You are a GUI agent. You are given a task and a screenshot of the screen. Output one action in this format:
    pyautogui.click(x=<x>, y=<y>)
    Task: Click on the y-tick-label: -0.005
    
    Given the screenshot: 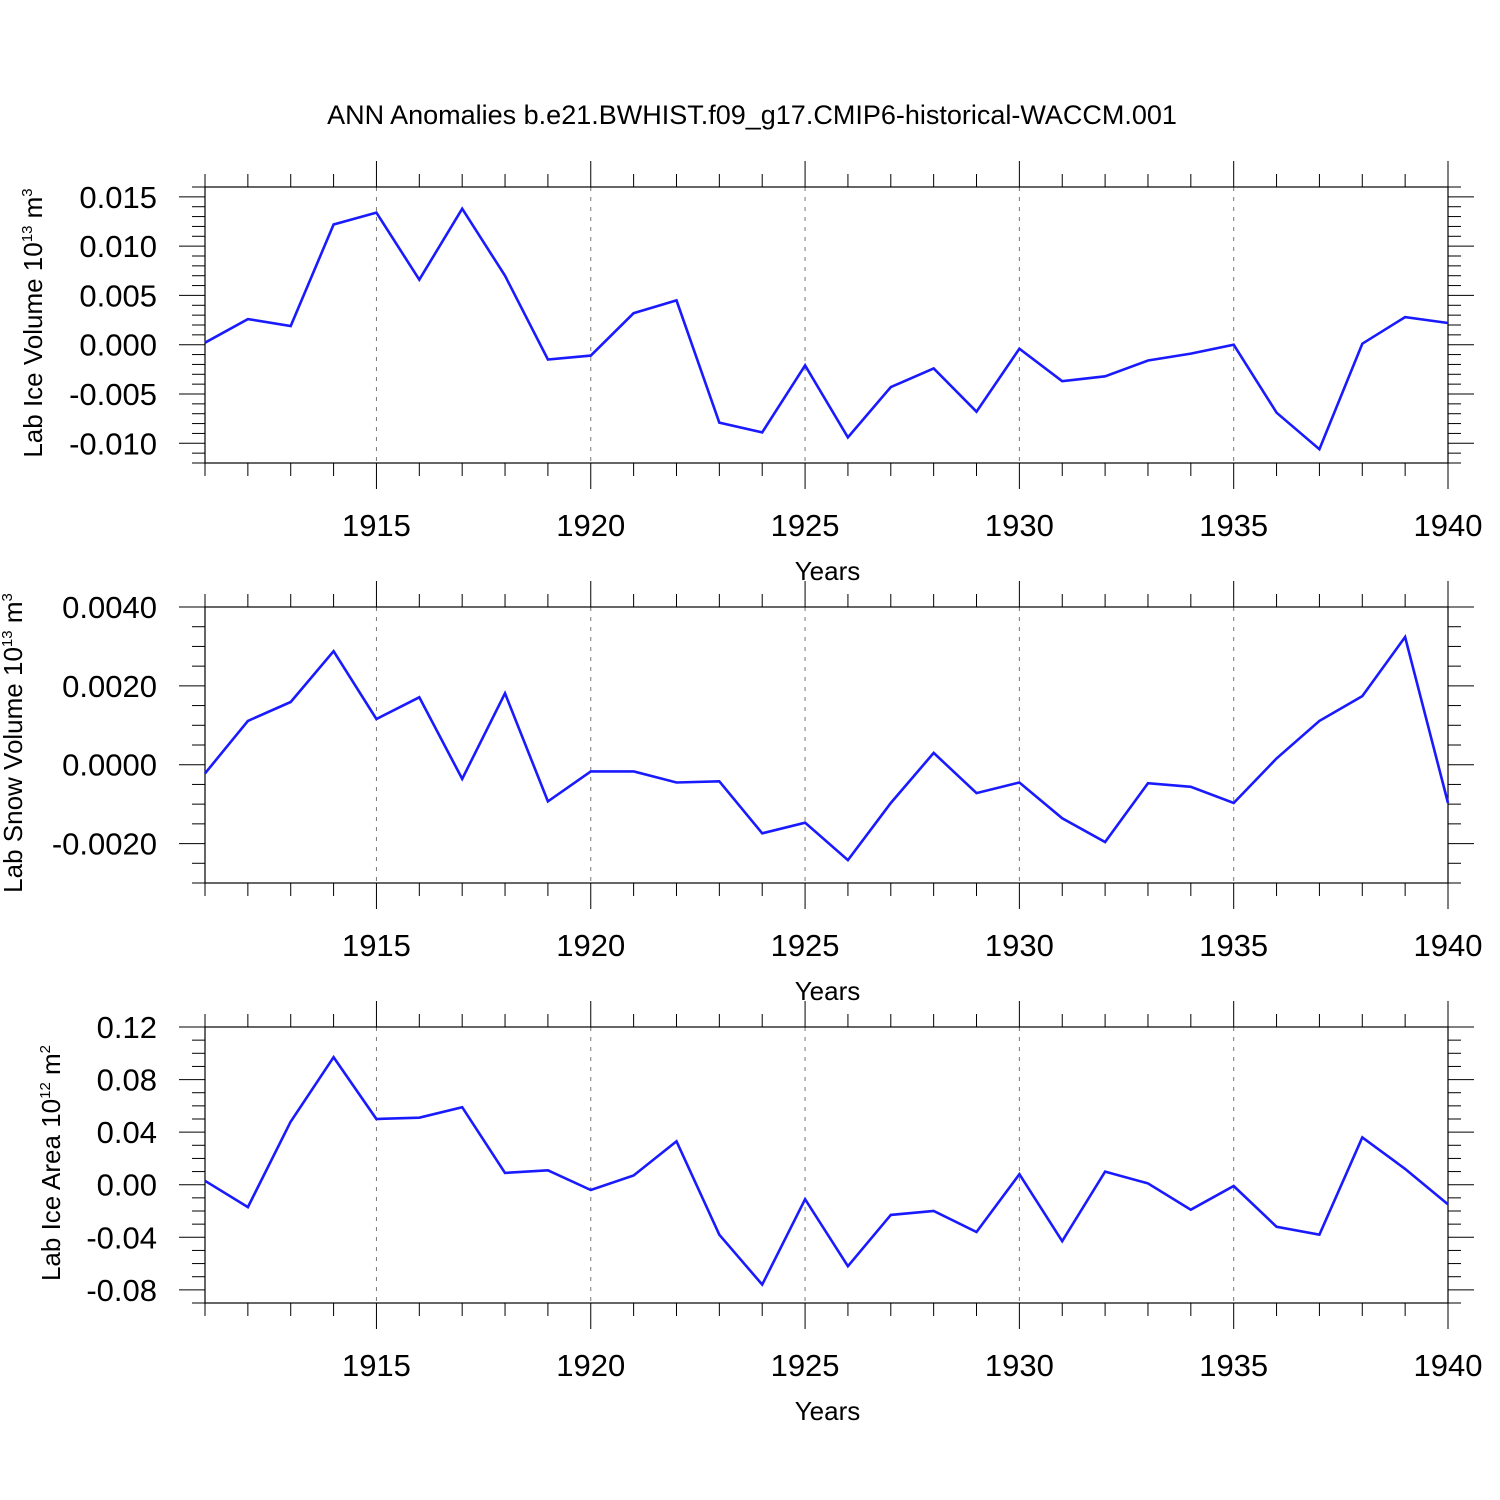 What is the action you would take?
    pyautogui.click(x=113, y=394)
    